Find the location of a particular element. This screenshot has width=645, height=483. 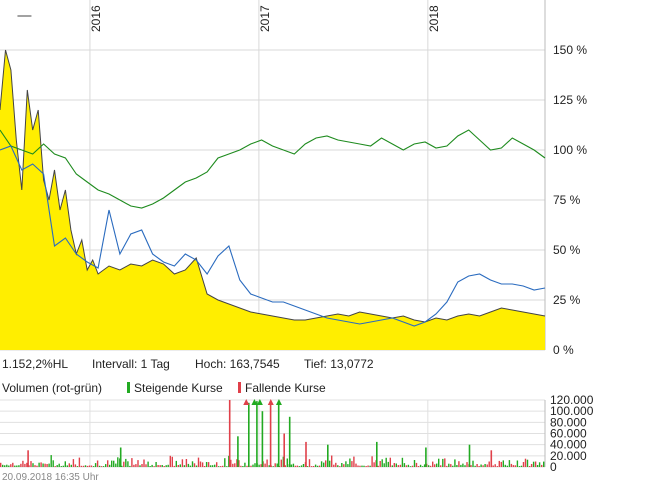

falling-legend-swatch is located at coordinates (239, 387).